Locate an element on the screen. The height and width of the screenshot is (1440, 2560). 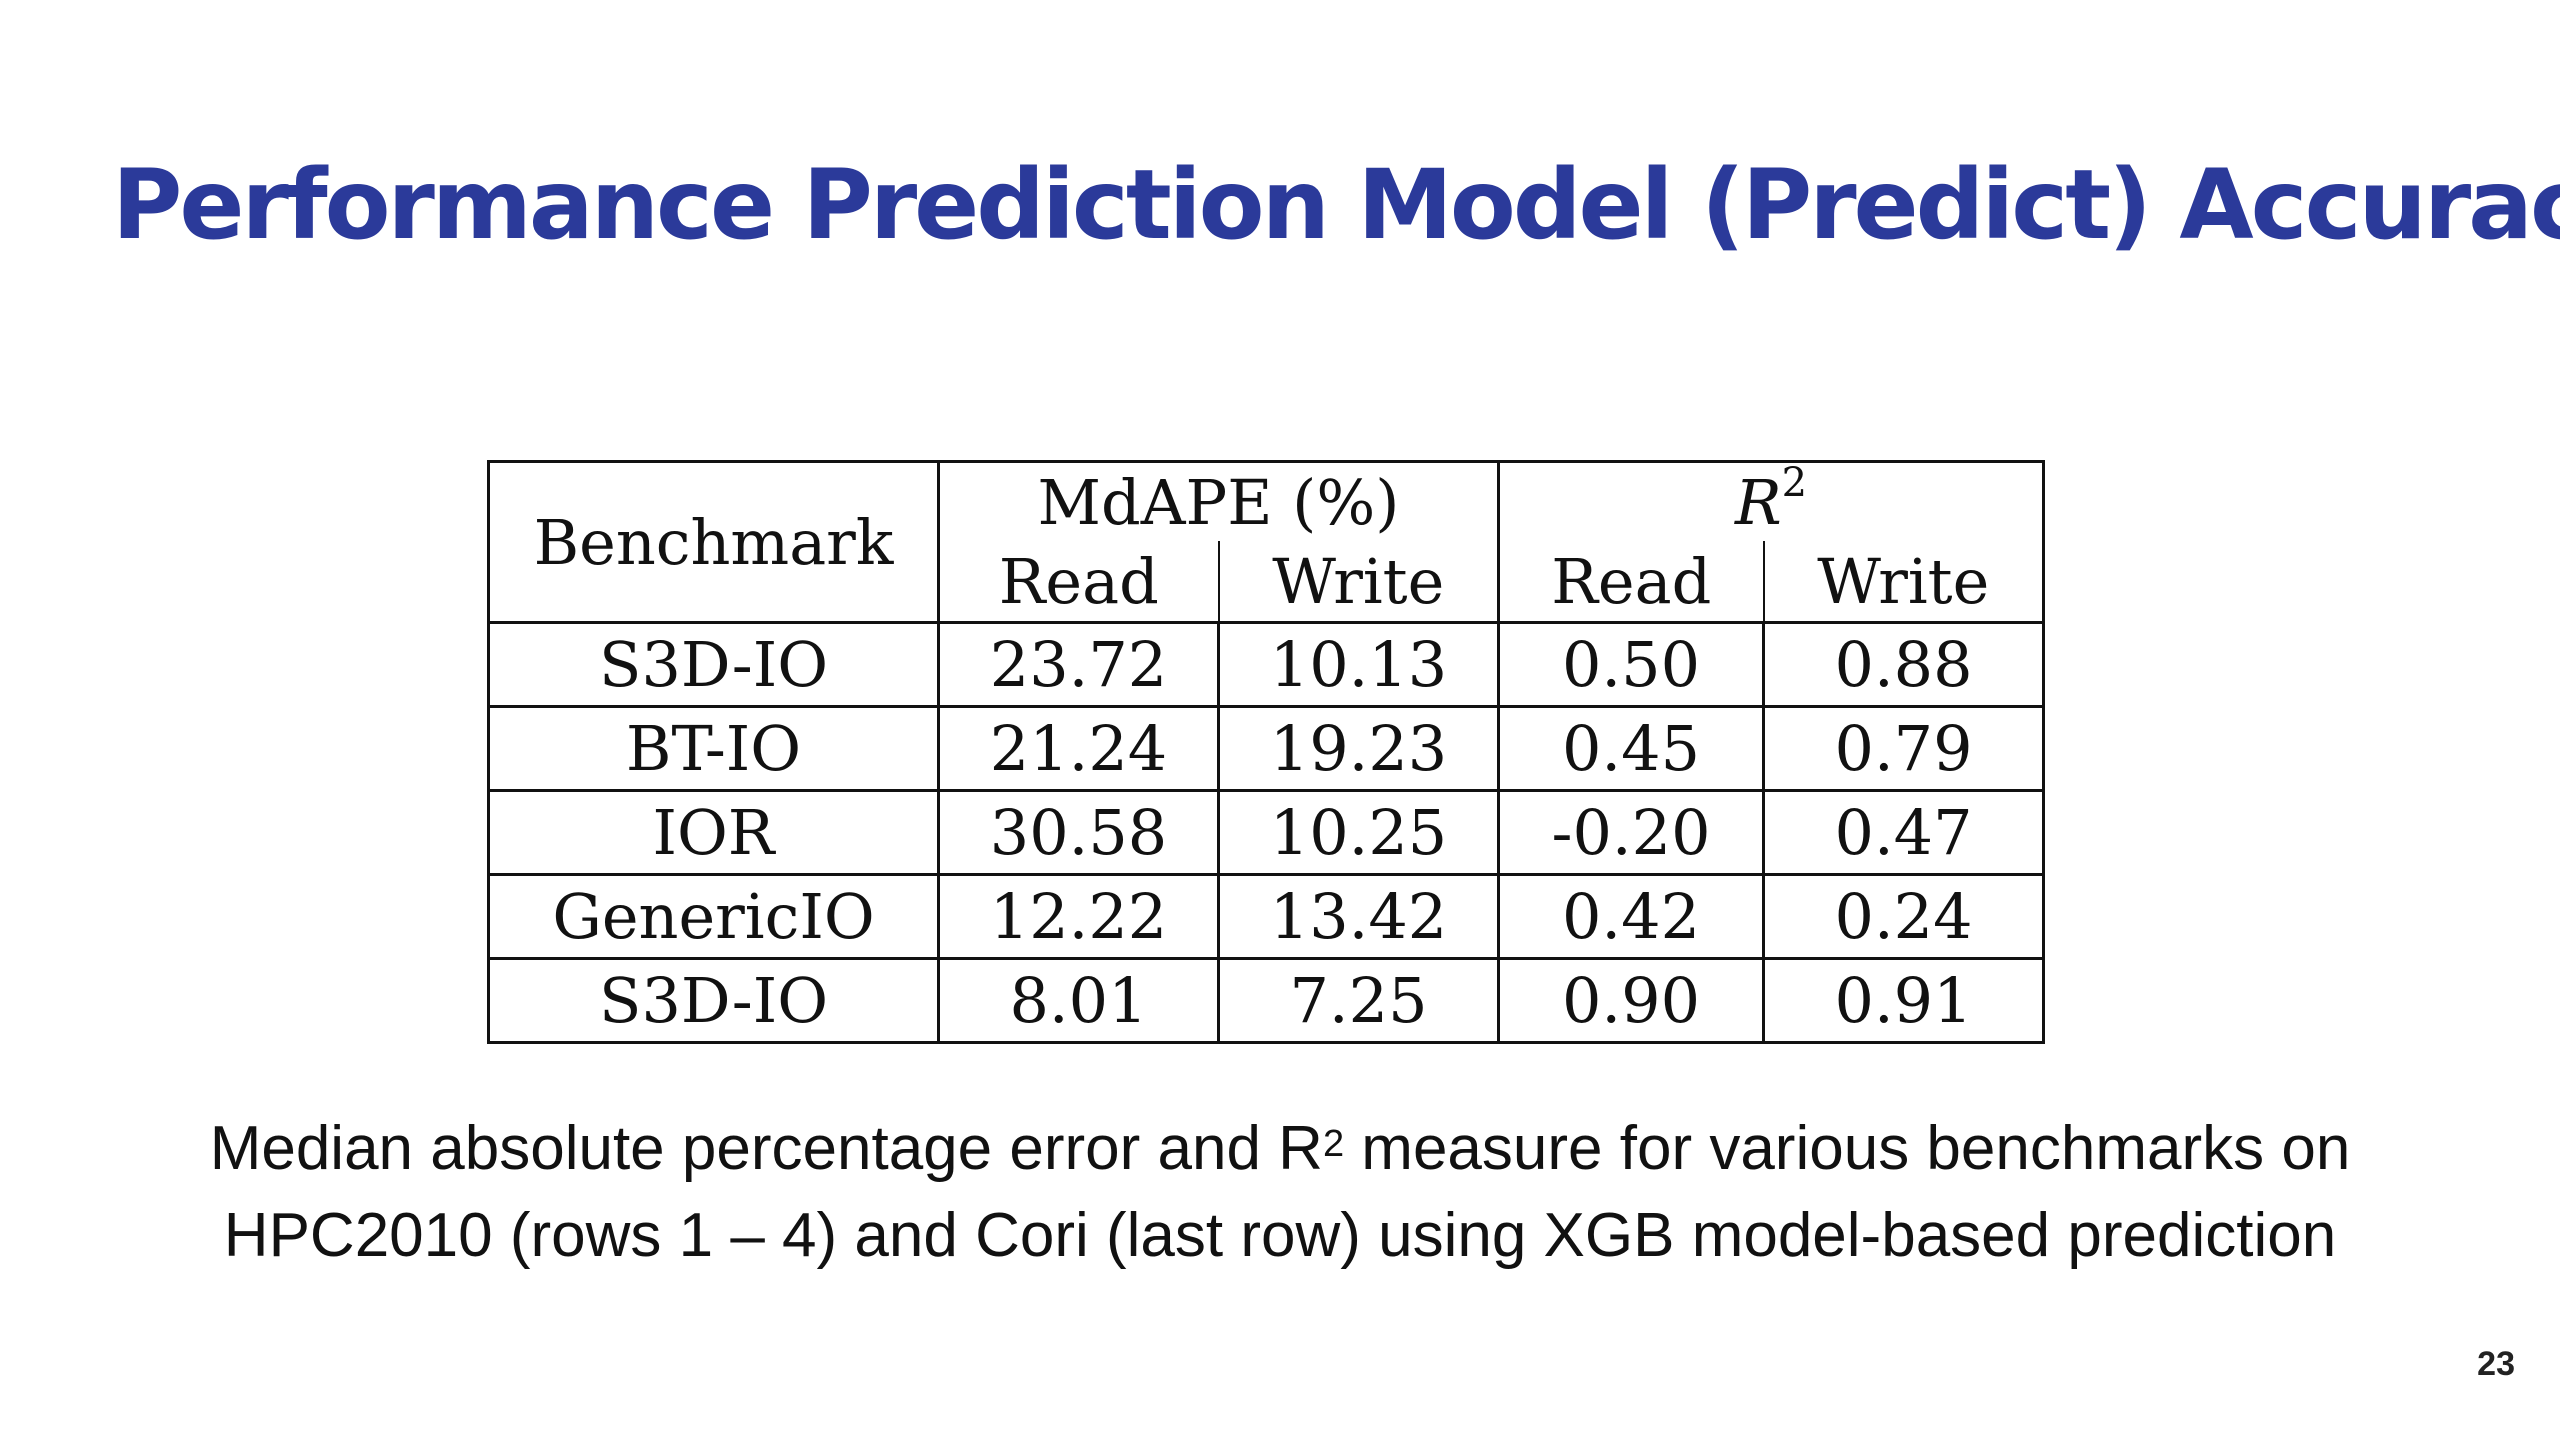
benchmark-header: Benchmark is located at coordinates (713, 542).